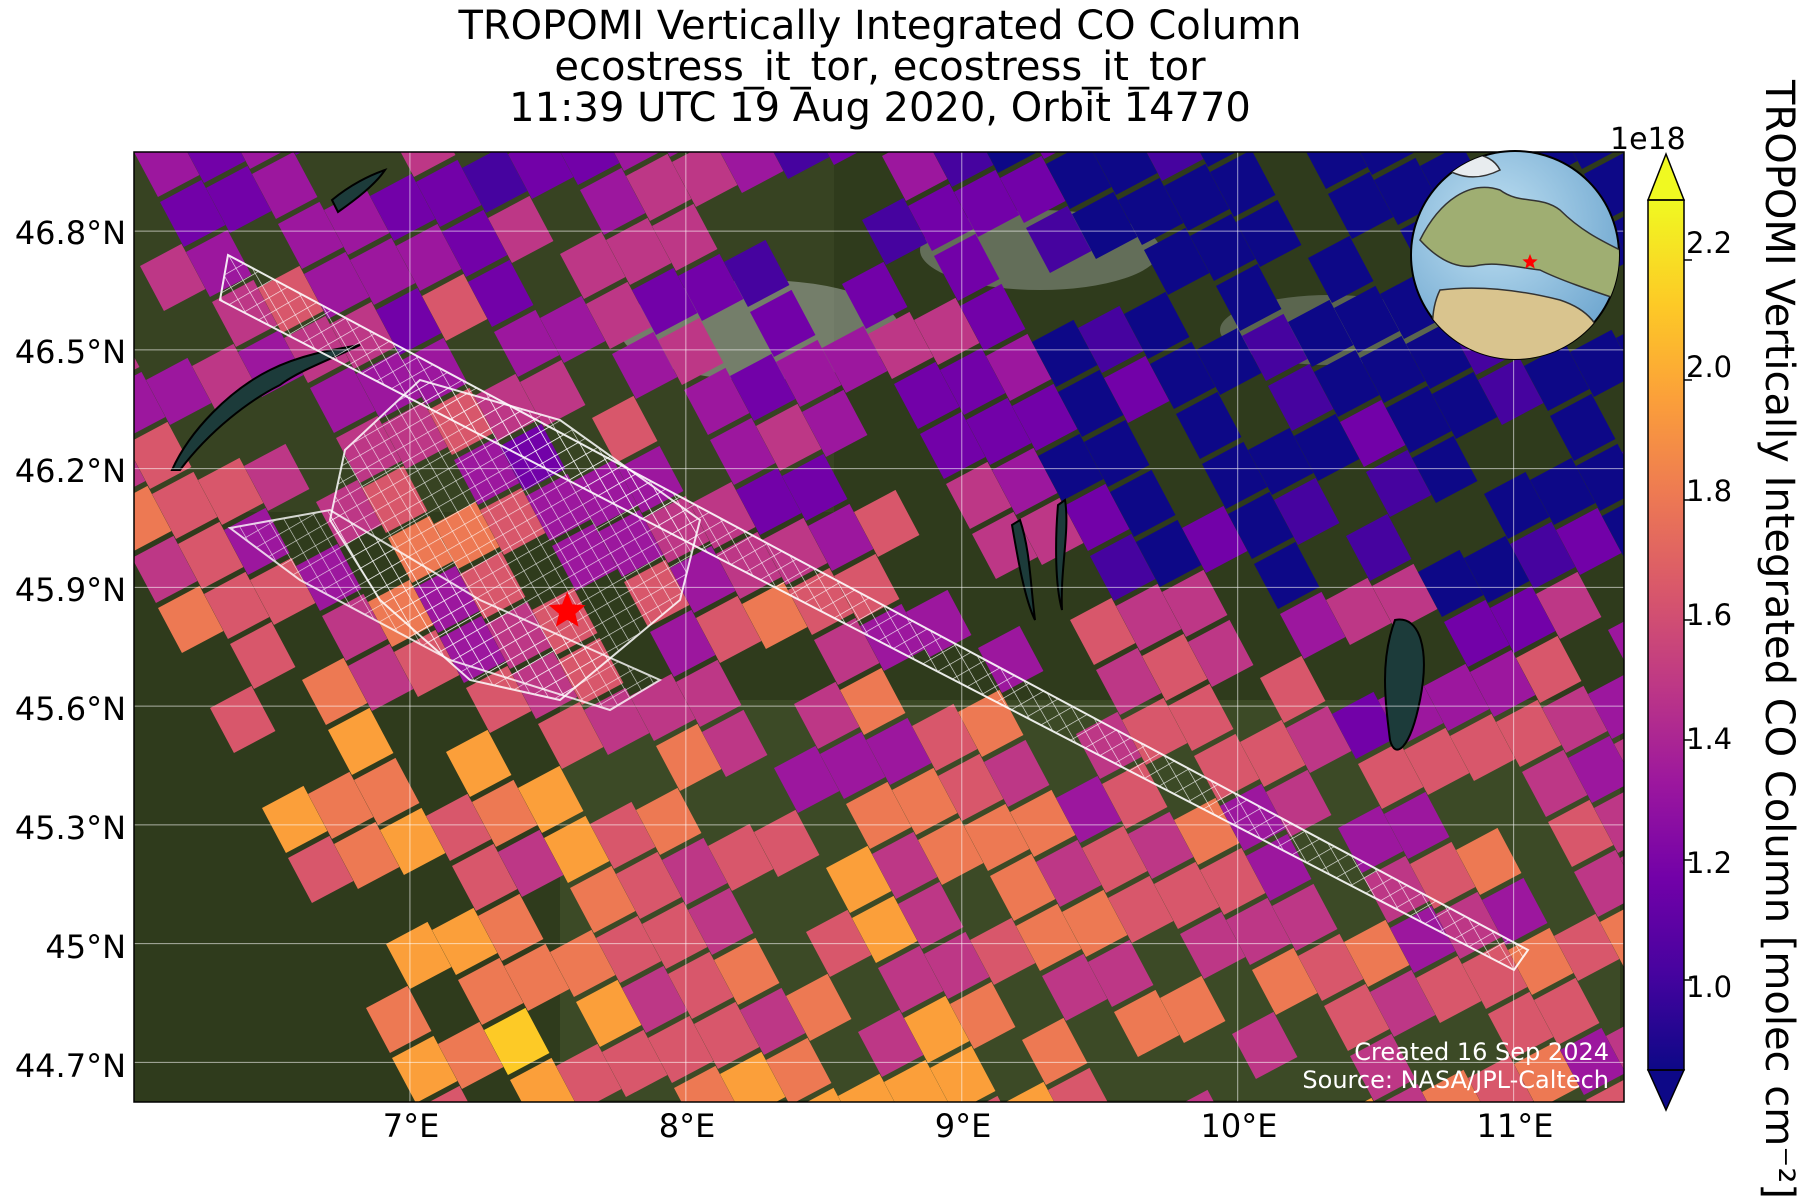 The image size is (1799, 1199). I want to click on lat-tick-label: 46.5°N, so click(70, 352).